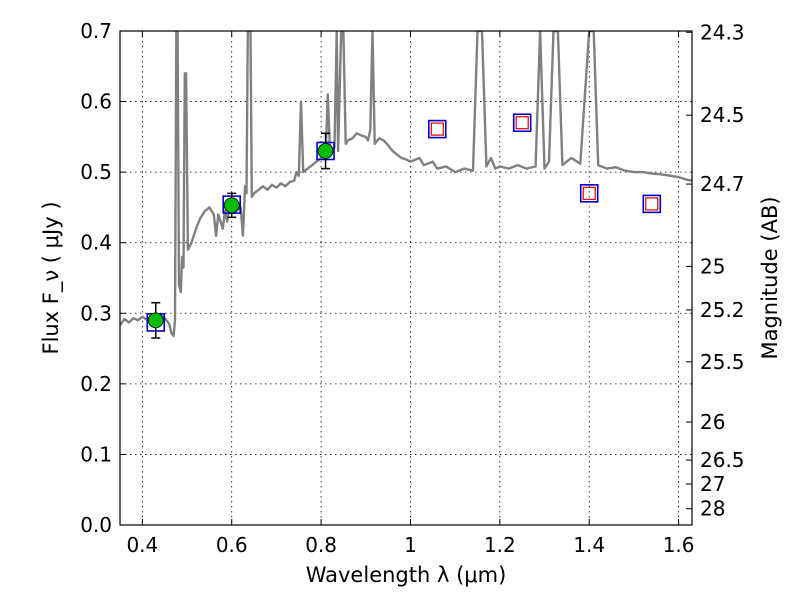  Describe the element at coordinates (722, 184) in the screenshot. I see `y2-tick-label: 24.7` at that location.